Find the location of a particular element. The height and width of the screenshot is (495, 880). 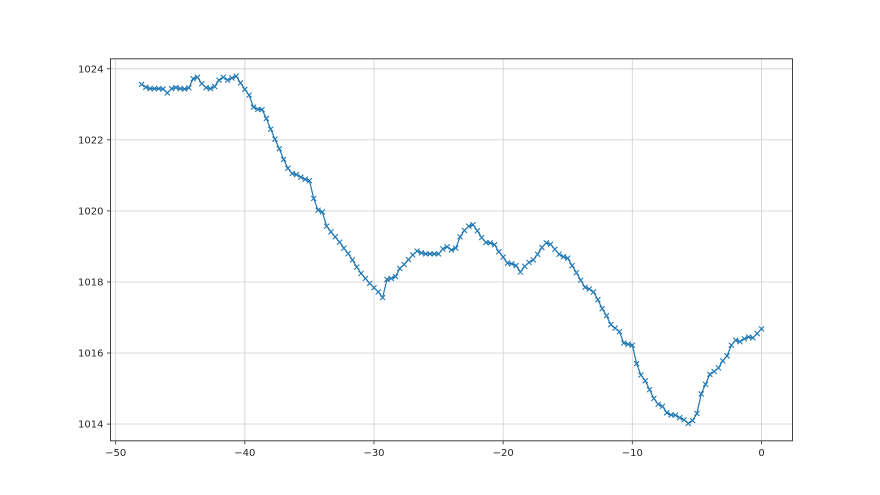

x-tick-label: −50 is located at coordinates (115, 453).